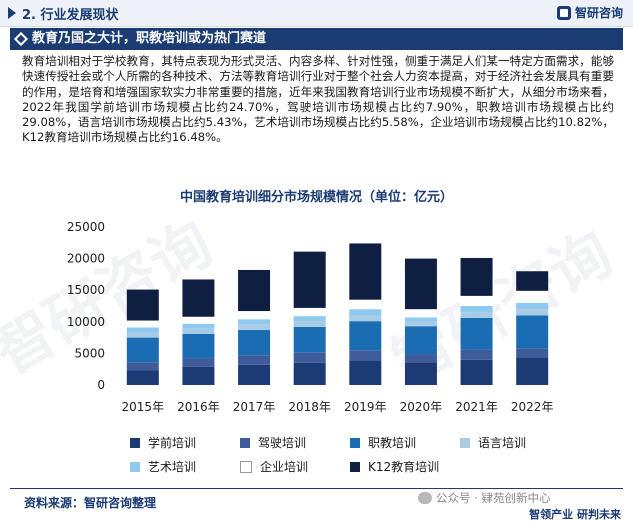  Describe the element at coordinates (316, 197) in the screenshot. I see `chart-title: 中国教育培训细分市场规模情况（单位：亿元）` at that location.